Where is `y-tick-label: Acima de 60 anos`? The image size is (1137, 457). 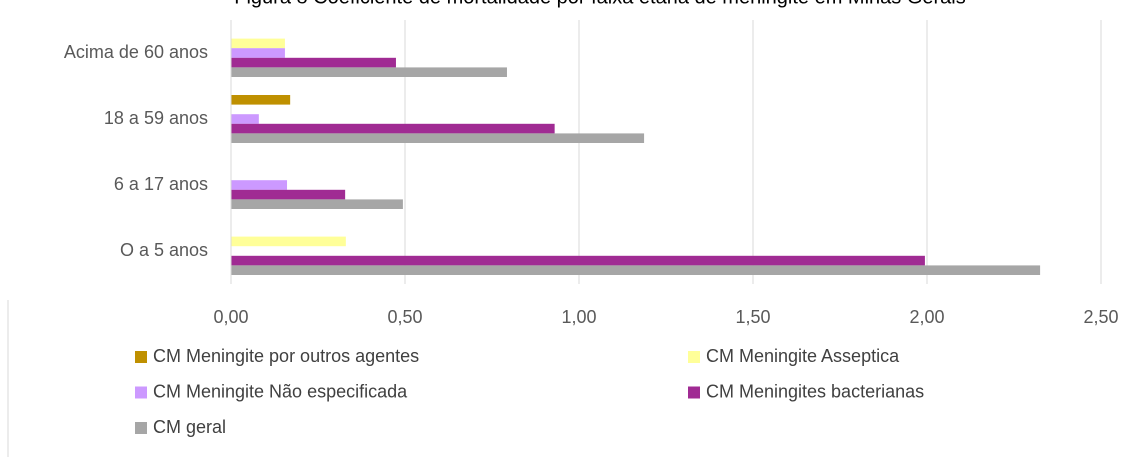 y-tick-label: Acima de 60 anos is located at coordinates (136, 52).